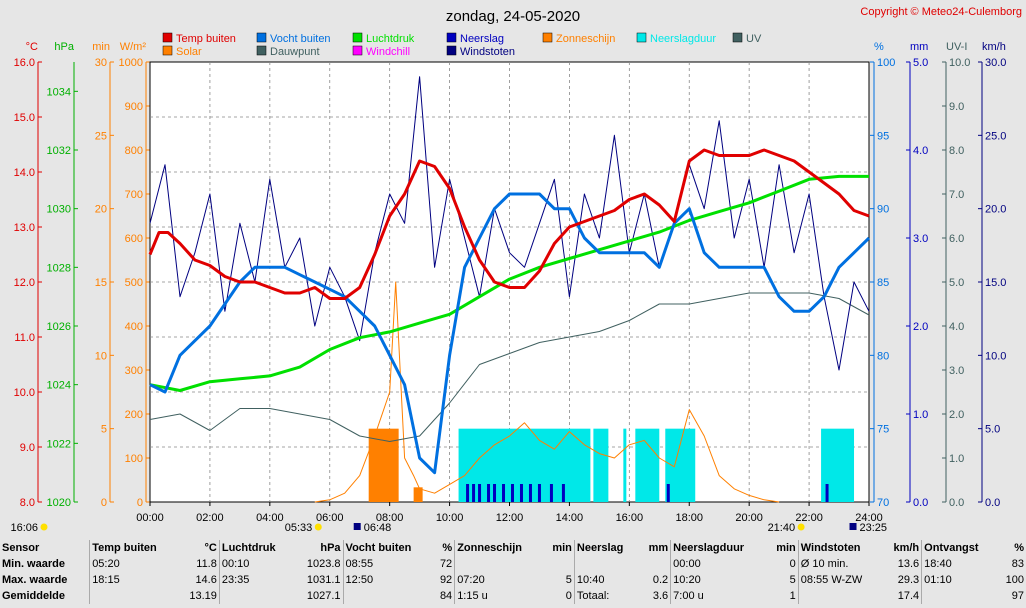 The image size is (1026, 608). What do you see at coordinates (919, 47) in the screenshot?
I see `axis-unit: mm` at bounding box center [919, 47].